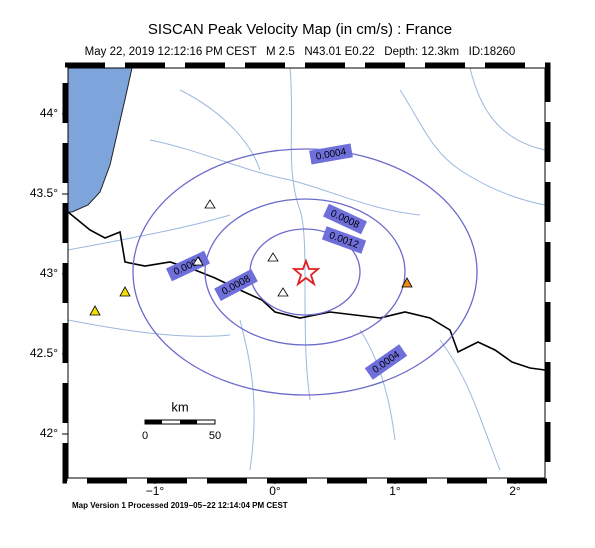 The image size is (595, 548). Describe the element at coordinates (44, 353) in the screenshot. I see `lat-label: 42.5°` at that location.